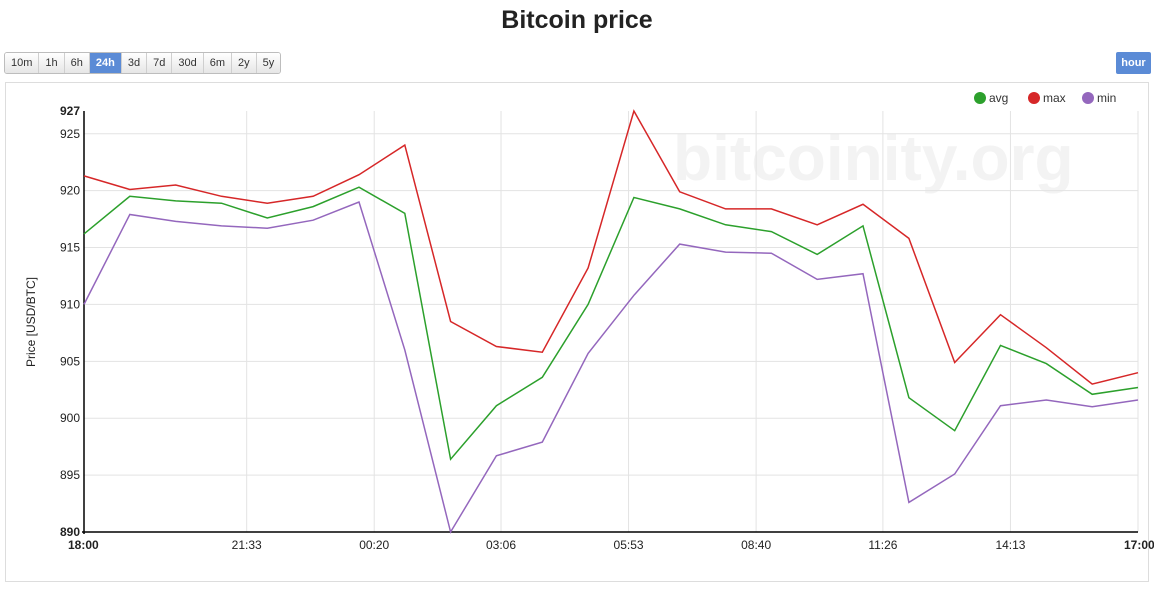 This screenshot has width=1154, height=590. I want to click on time-range-selector: 10m 1h 6h 24h 3d 7d 30d 6m 2y 5y, so click(143, 63).